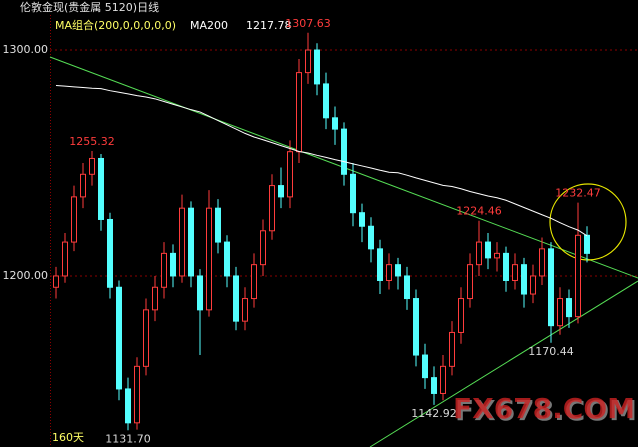 The image size is (638, 447). I want to click on highlight-circle, so click(588, 222).